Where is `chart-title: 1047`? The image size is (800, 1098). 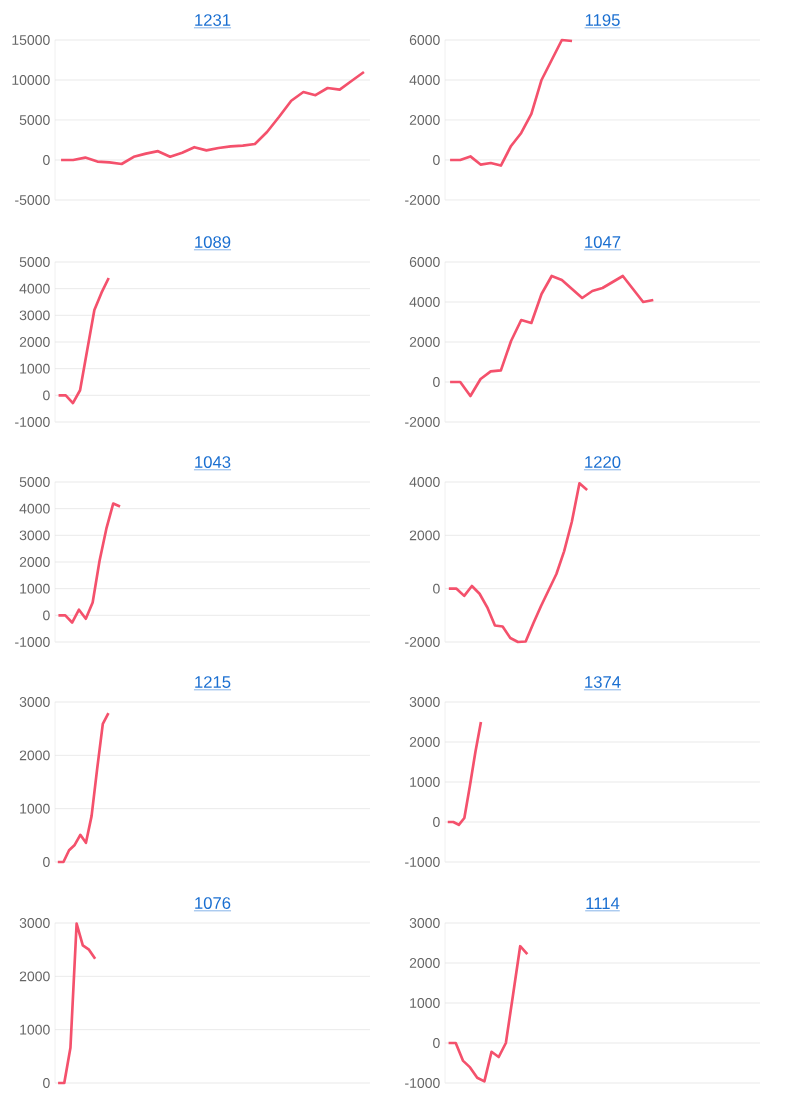
chart-title: 1047 is located at coordinates (603, 242).